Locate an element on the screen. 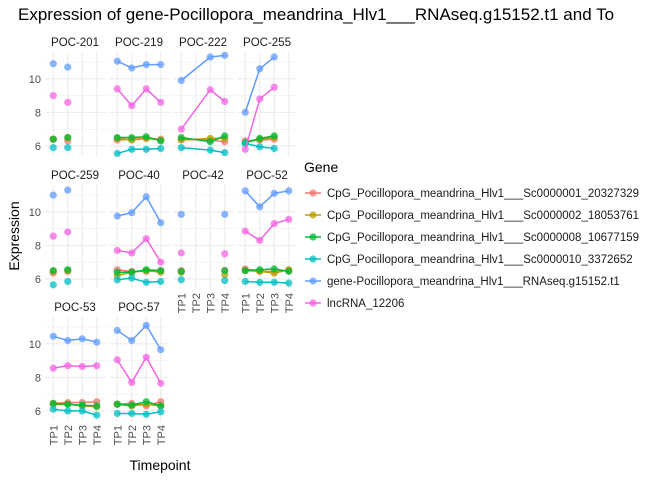 Image resolution: width=672 pixels, height=480 pixels. legend-entry-label: lncRNA_12206 is located at coordinates (365, 304).